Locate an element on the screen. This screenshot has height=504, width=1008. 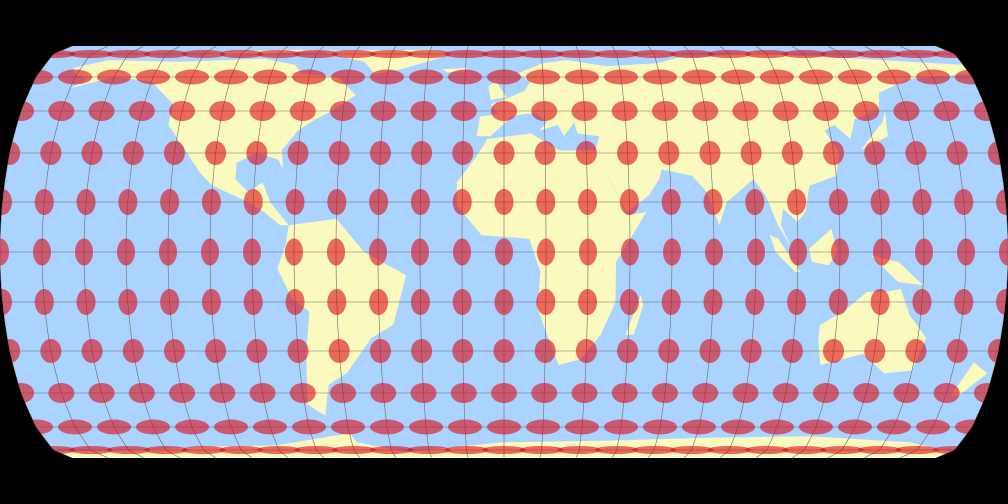
australia is located at coordinates (872, 331).